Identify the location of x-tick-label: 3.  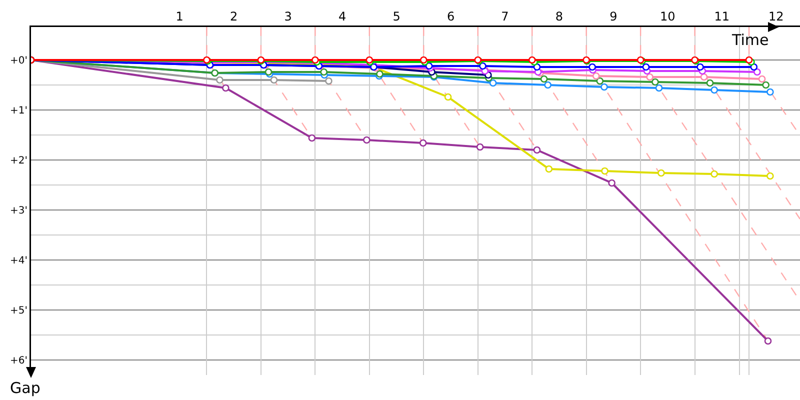
(288, 17).